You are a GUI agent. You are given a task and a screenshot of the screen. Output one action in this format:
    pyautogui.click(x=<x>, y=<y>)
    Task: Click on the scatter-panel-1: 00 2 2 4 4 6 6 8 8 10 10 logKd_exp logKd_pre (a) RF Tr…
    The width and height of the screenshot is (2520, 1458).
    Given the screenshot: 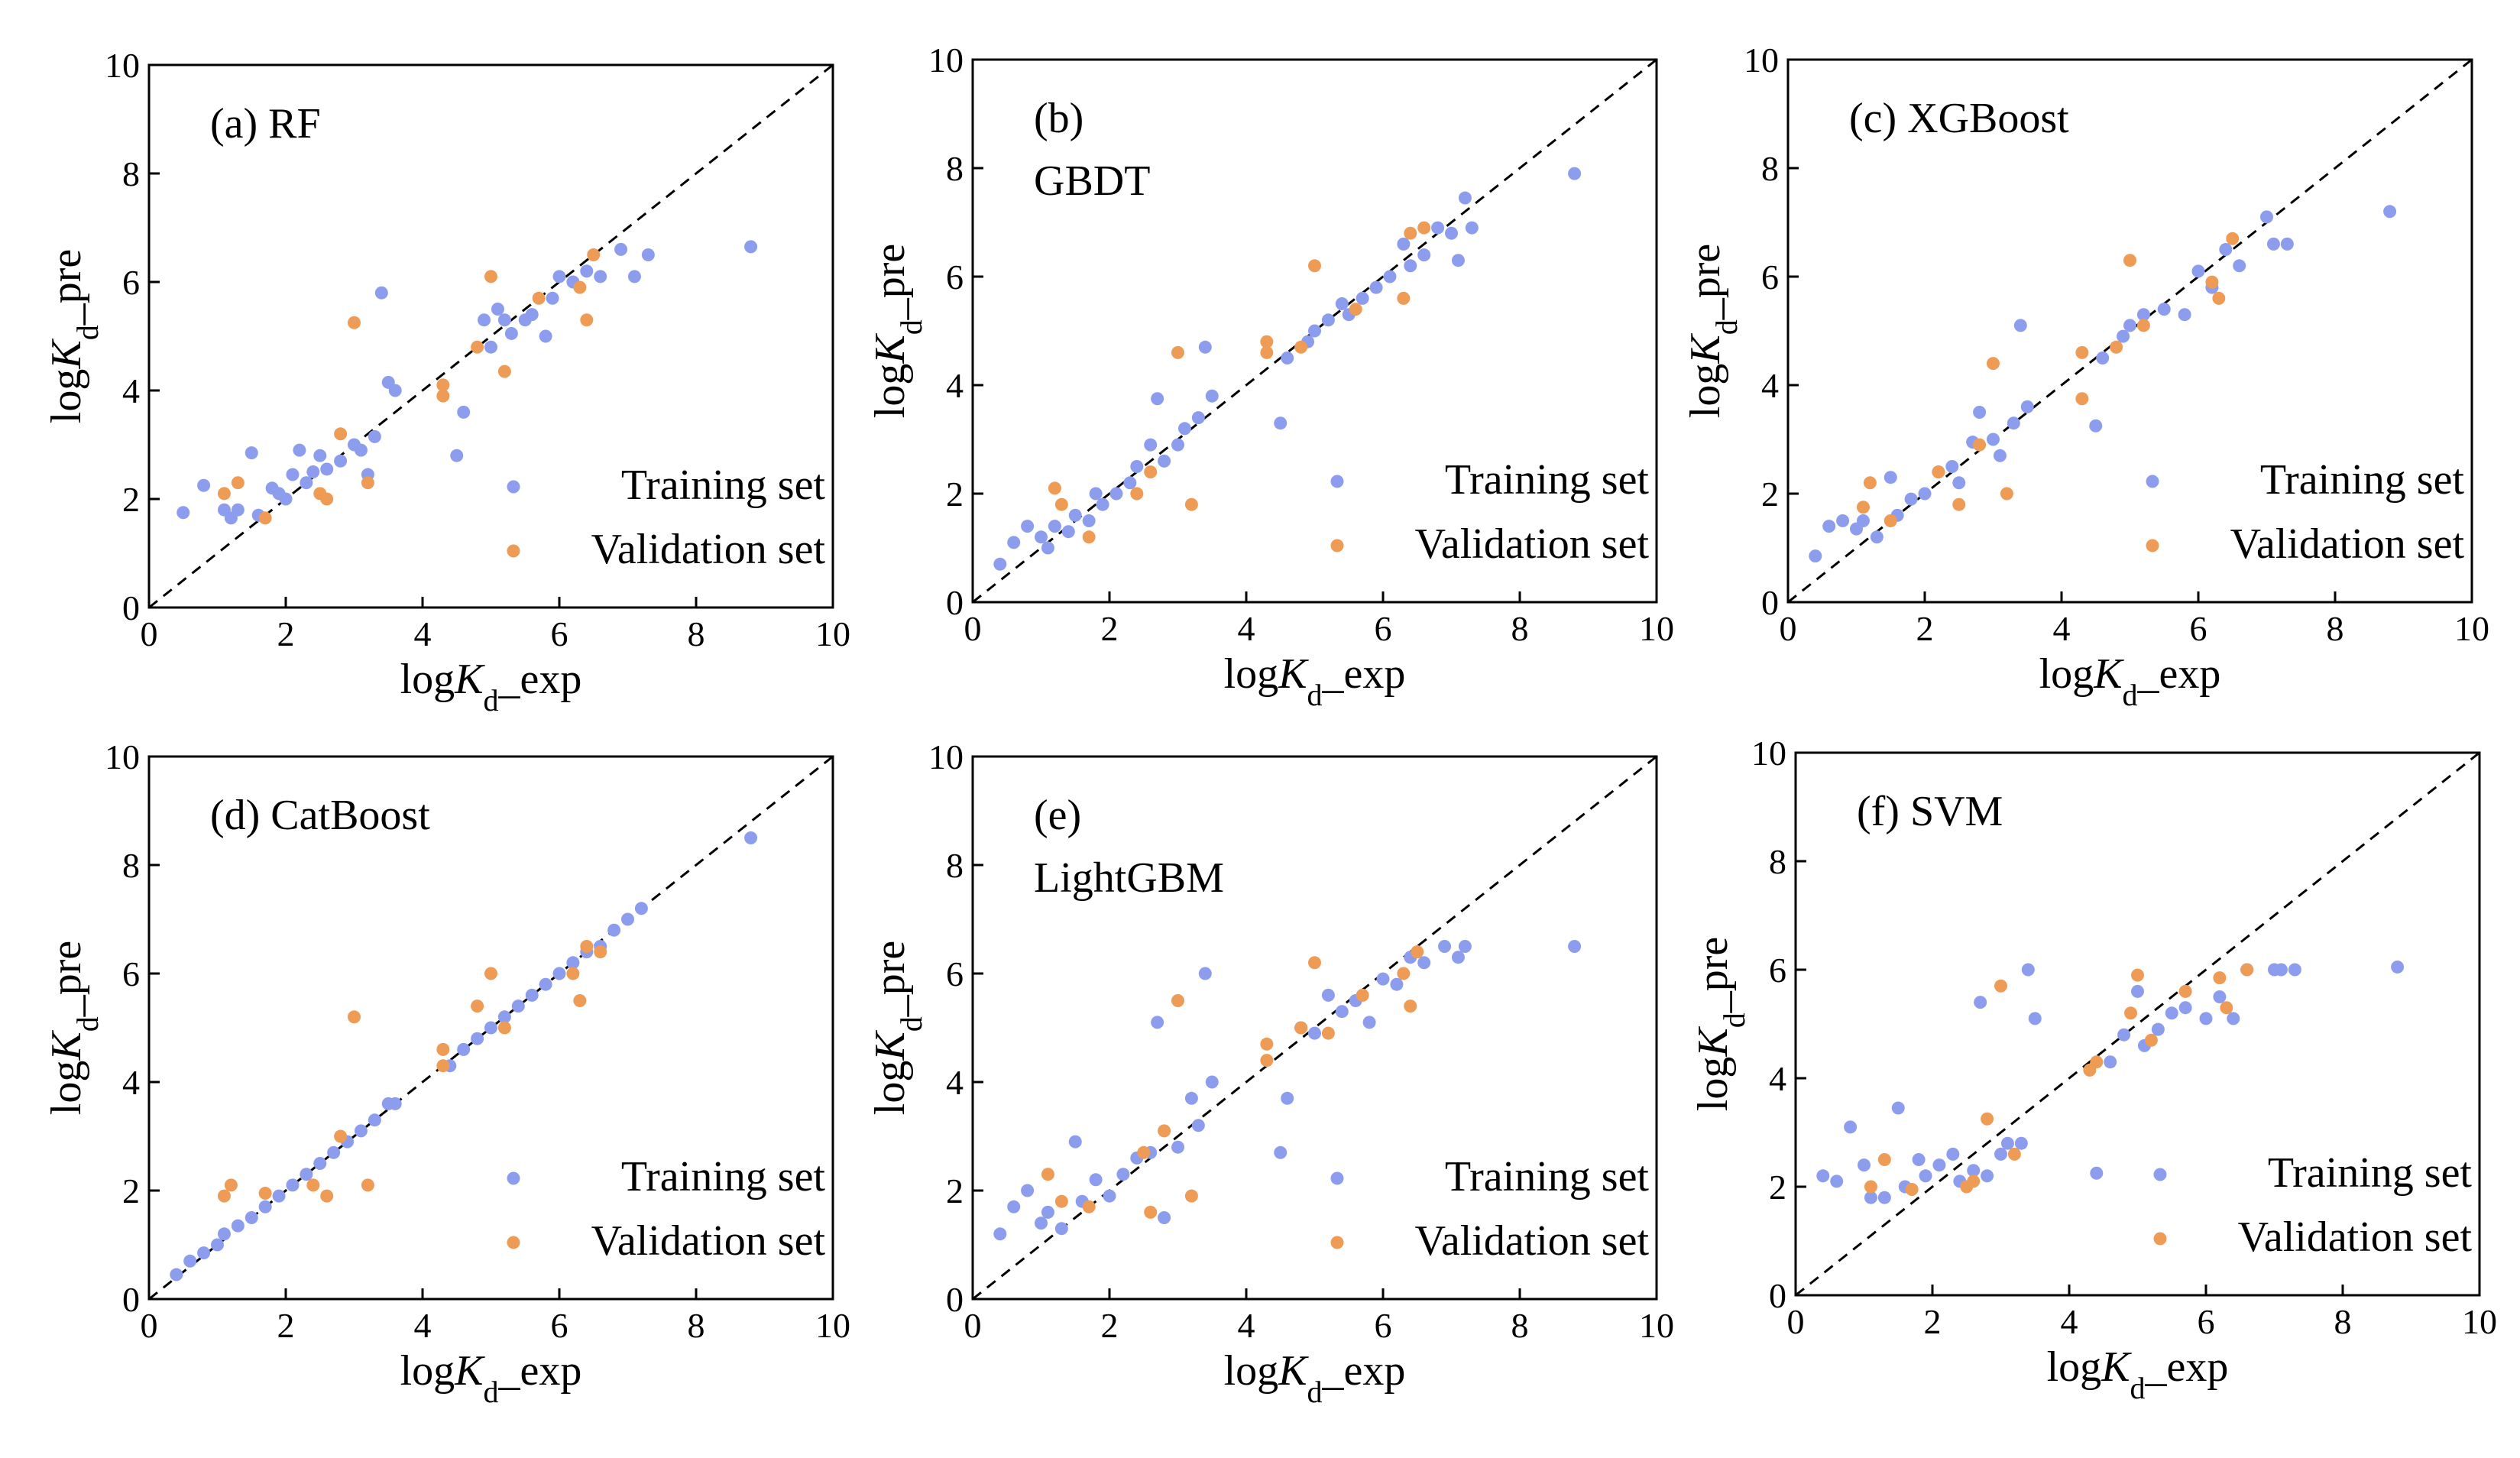 What is the action you would take?
    pyautogui.click(x=446, y=382)
    